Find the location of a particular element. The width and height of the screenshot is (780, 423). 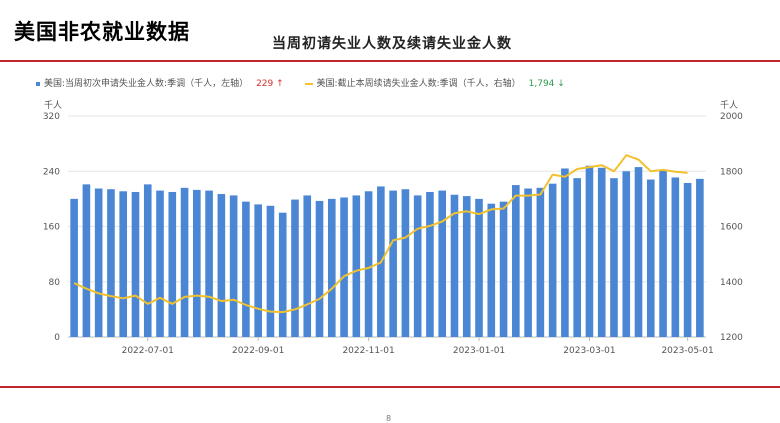

right-axis-unit: 千人 is located at coordinates (729, 106).